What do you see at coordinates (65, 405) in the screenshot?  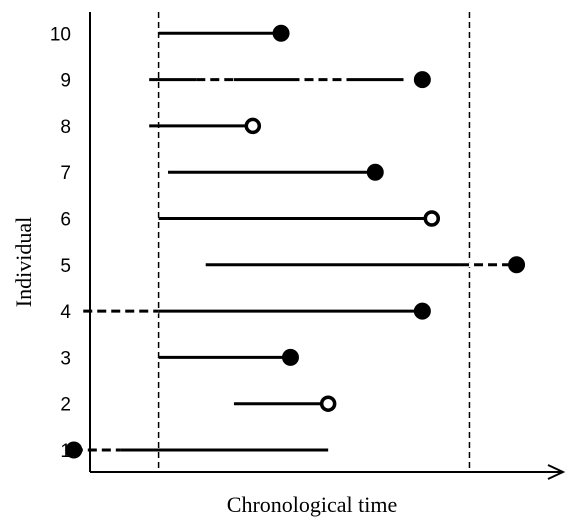 I see `y-tick-label: 2` at bounding box center [65, 405].